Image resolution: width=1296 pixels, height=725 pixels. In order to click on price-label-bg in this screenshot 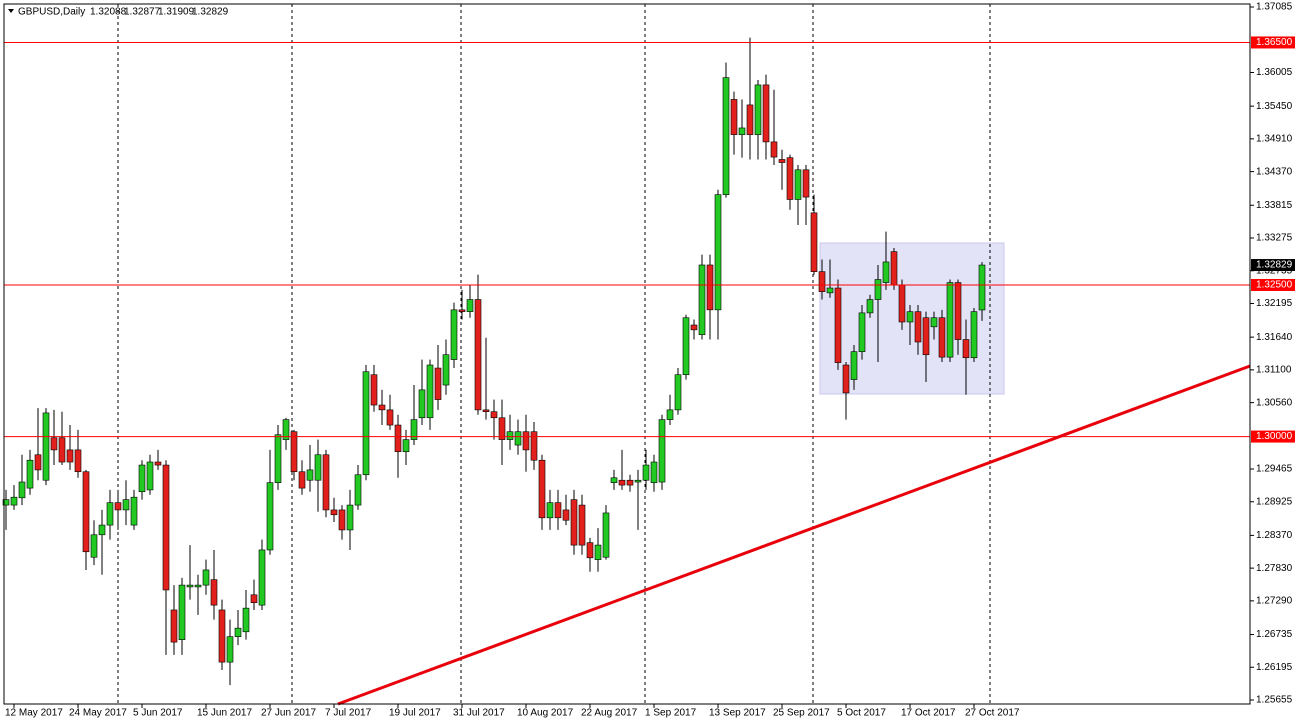, I will do `click(1273, 265)`.